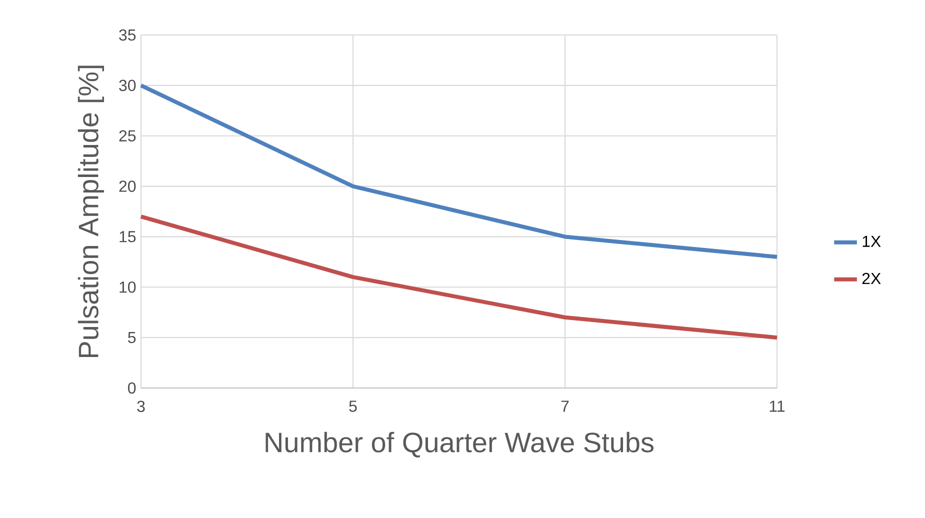 The image size is (925, 518). Describe the element at coordinates (777, 406) in the screenshot. I see `x-tick-label: 11` at that location.